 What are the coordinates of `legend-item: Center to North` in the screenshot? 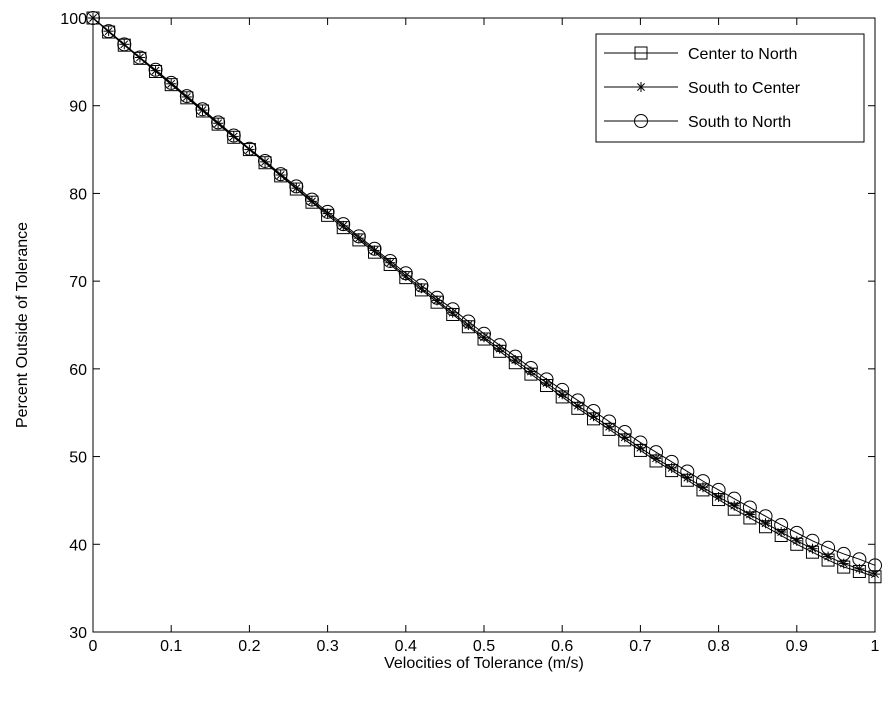 It's located at (700, 54).